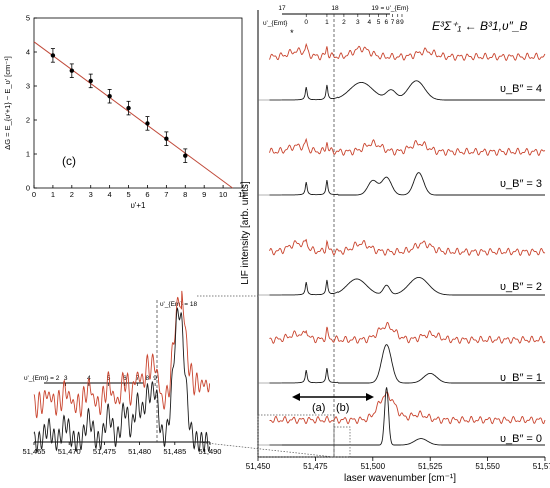 This screenshot has height=488, width=550. Describe the element at coordinates (166, 194) in the screenshot. I see `panel-c-xtick-label: 7` at that location.